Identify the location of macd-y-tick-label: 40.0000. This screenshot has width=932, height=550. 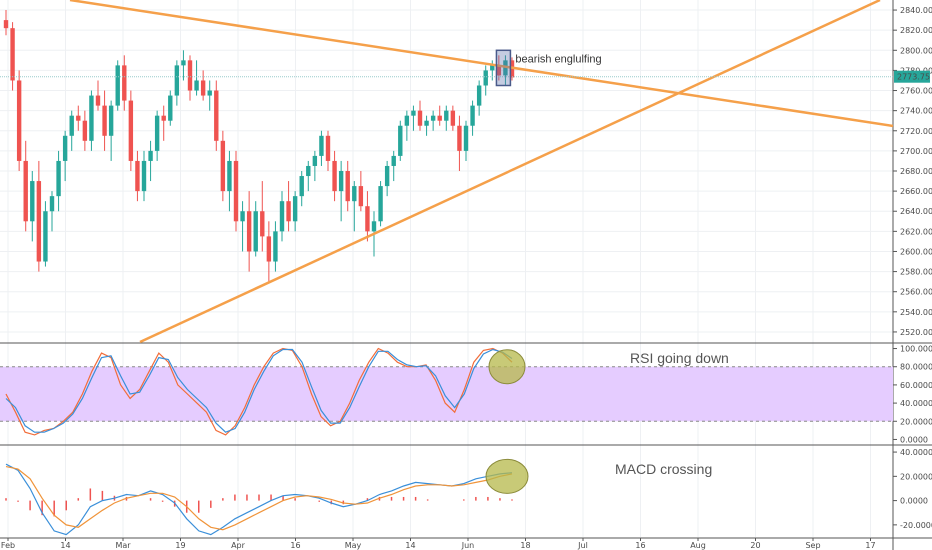
(916, 452).